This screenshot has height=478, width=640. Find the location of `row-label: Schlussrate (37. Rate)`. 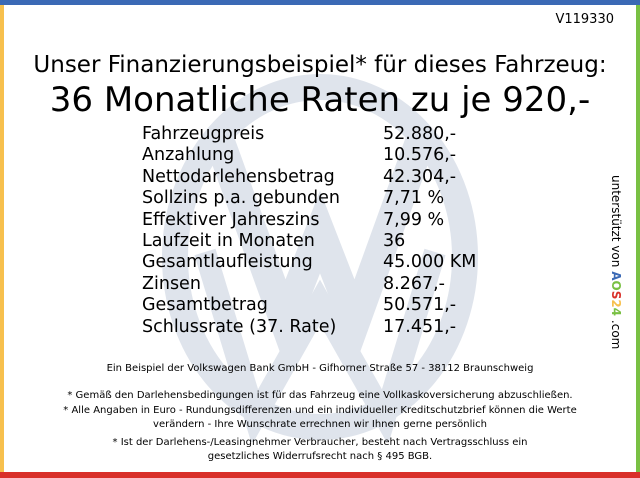

row-label: Schlussrate (37. Rate) is located at coordinates (239, 326).